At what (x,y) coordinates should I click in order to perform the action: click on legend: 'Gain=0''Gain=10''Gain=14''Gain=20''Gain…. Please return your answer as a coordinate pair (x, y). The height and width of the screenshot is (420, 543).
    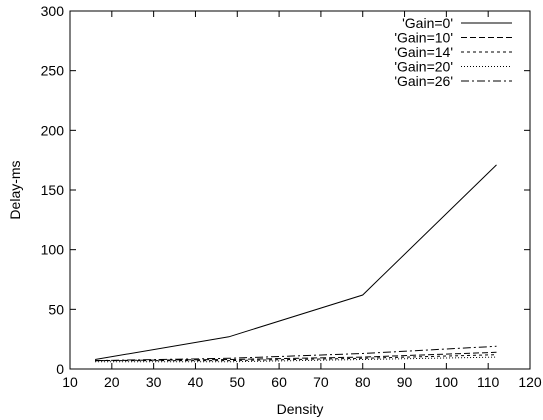
    Looking at the image, I should click on (453, 52).